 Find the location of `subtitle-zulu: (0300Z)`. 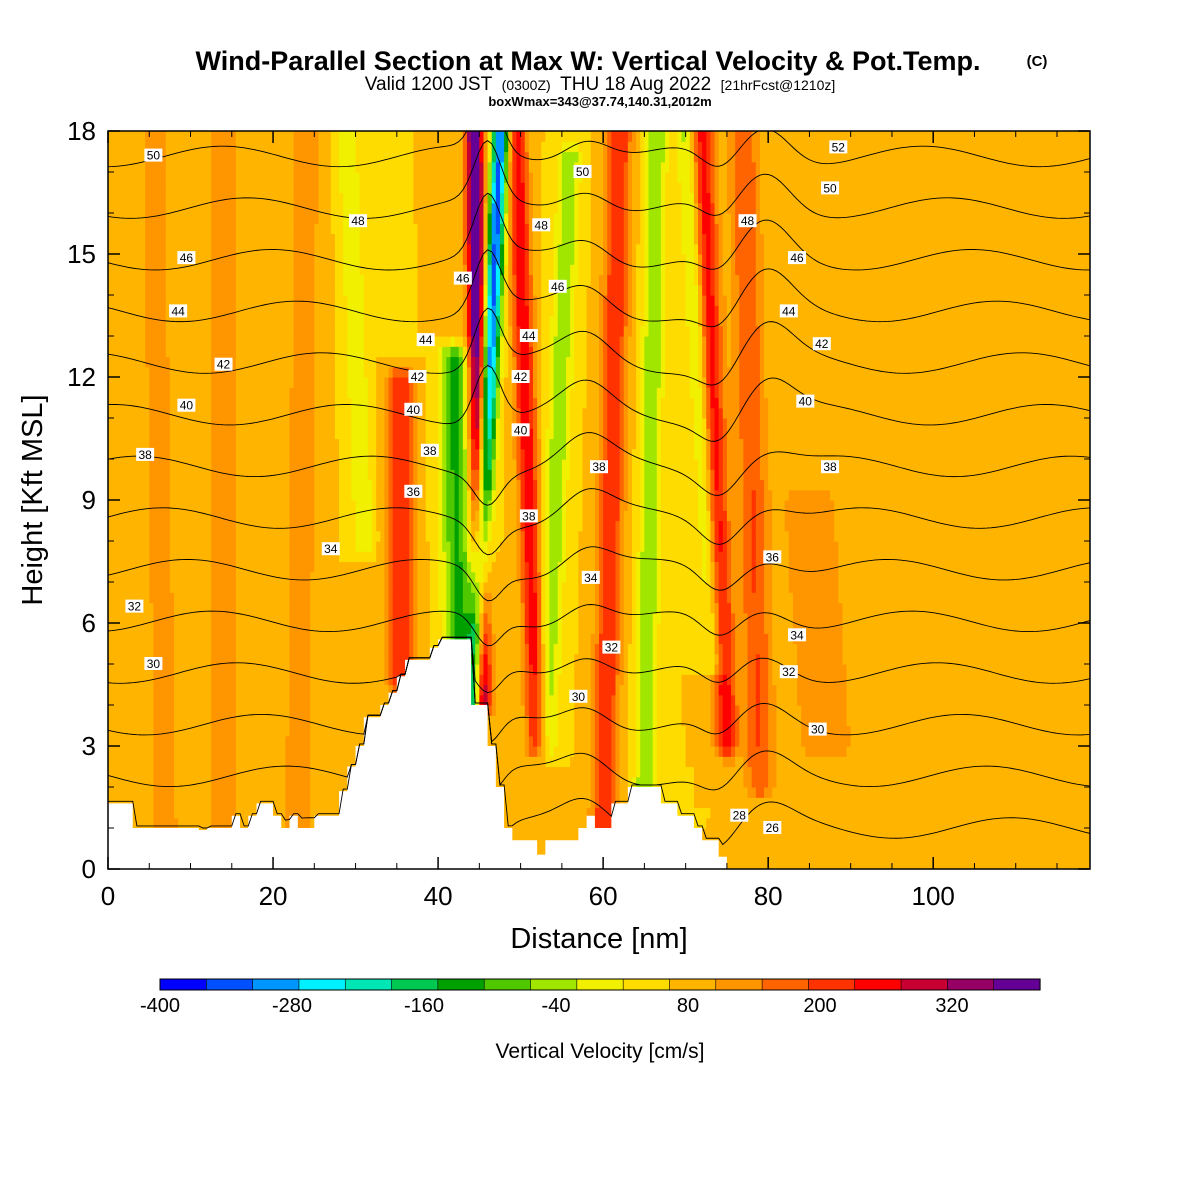

subtitle-zulu: (0300Z) is located at coordinates (526, 85).